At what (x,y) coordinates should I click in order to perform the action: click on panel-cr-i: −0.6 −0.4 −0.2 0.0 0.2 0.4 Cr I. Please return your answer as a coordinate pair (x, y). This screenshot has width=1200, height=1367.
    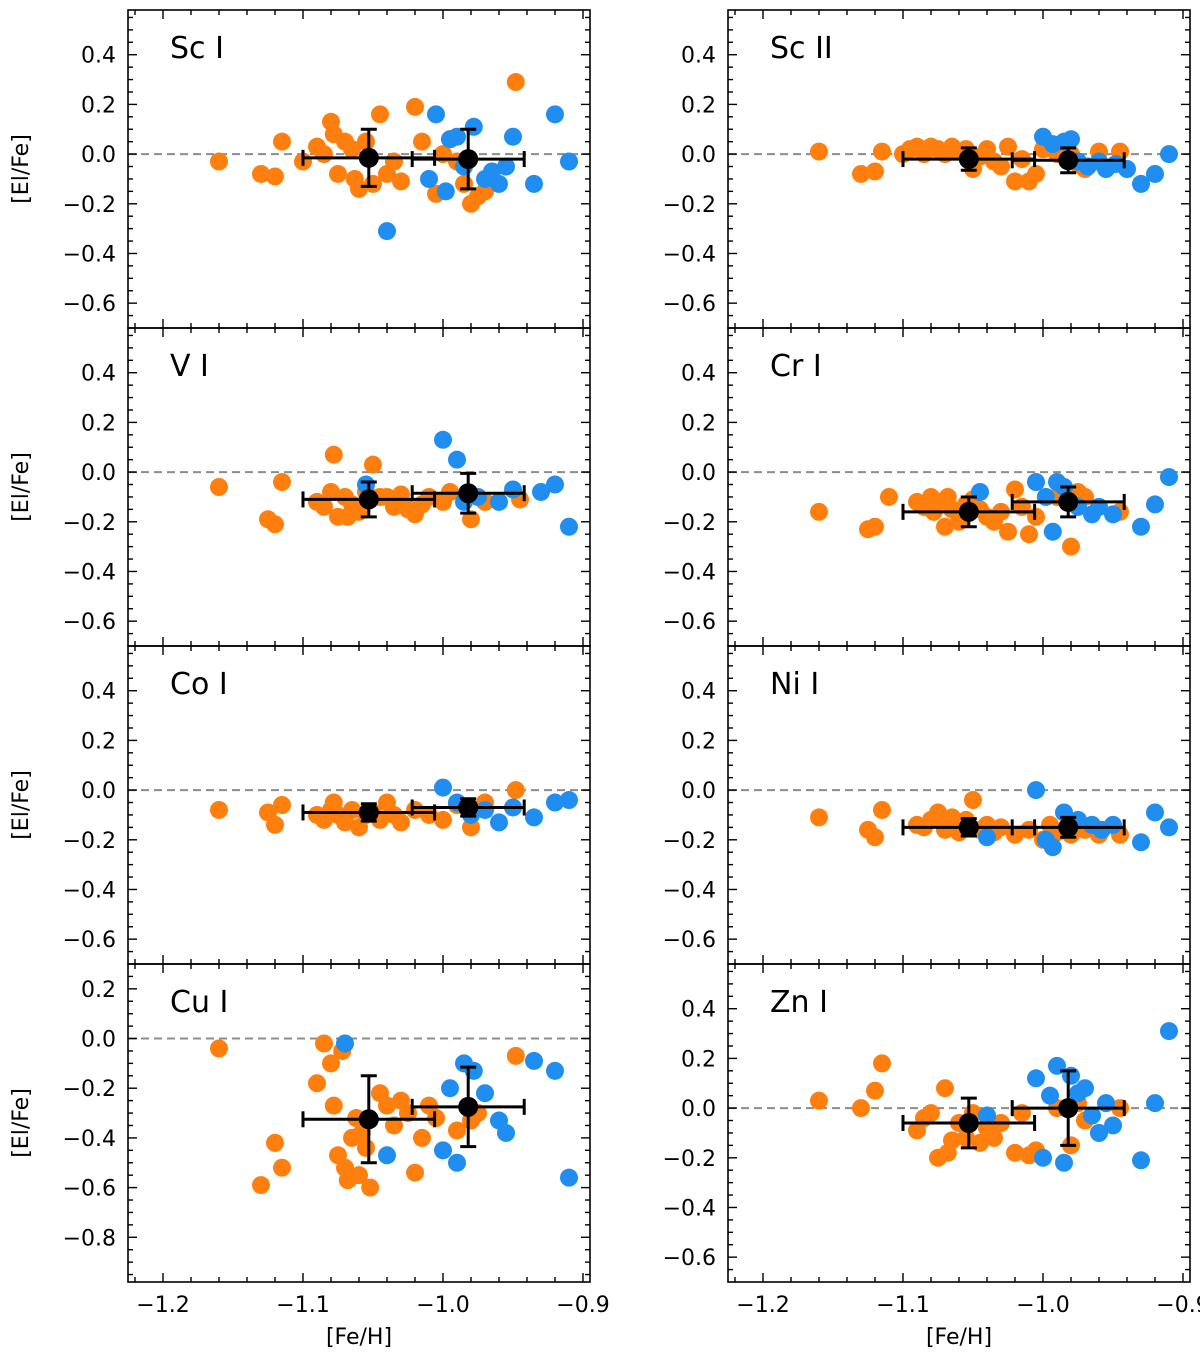
    Looking at the image, I should click on (927, 487).